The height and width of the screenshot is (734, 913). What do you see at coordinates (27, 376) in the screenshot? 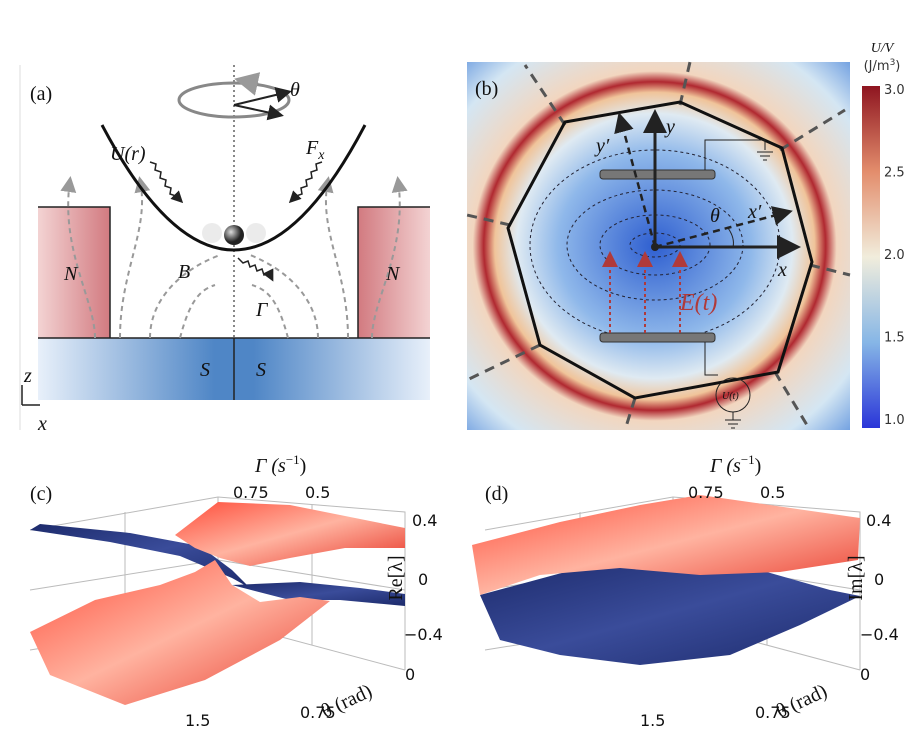
I see `label: z` at bounding box center [27, 376].